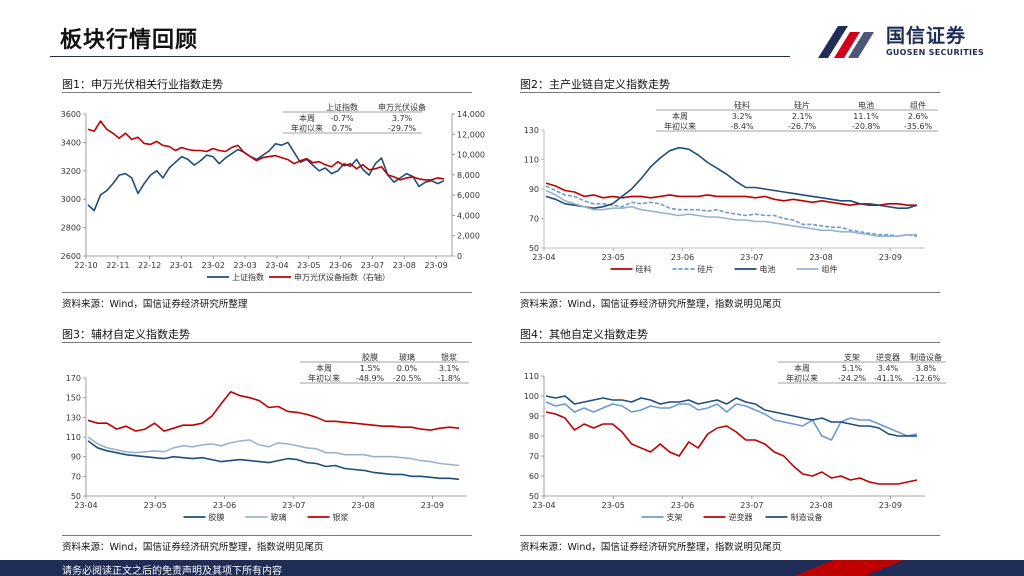 The image size is (1024, 576). Describe the element at coordinates (926, 36) in the screenshot. I see `logo-text-cn: 国信证券` at that location.